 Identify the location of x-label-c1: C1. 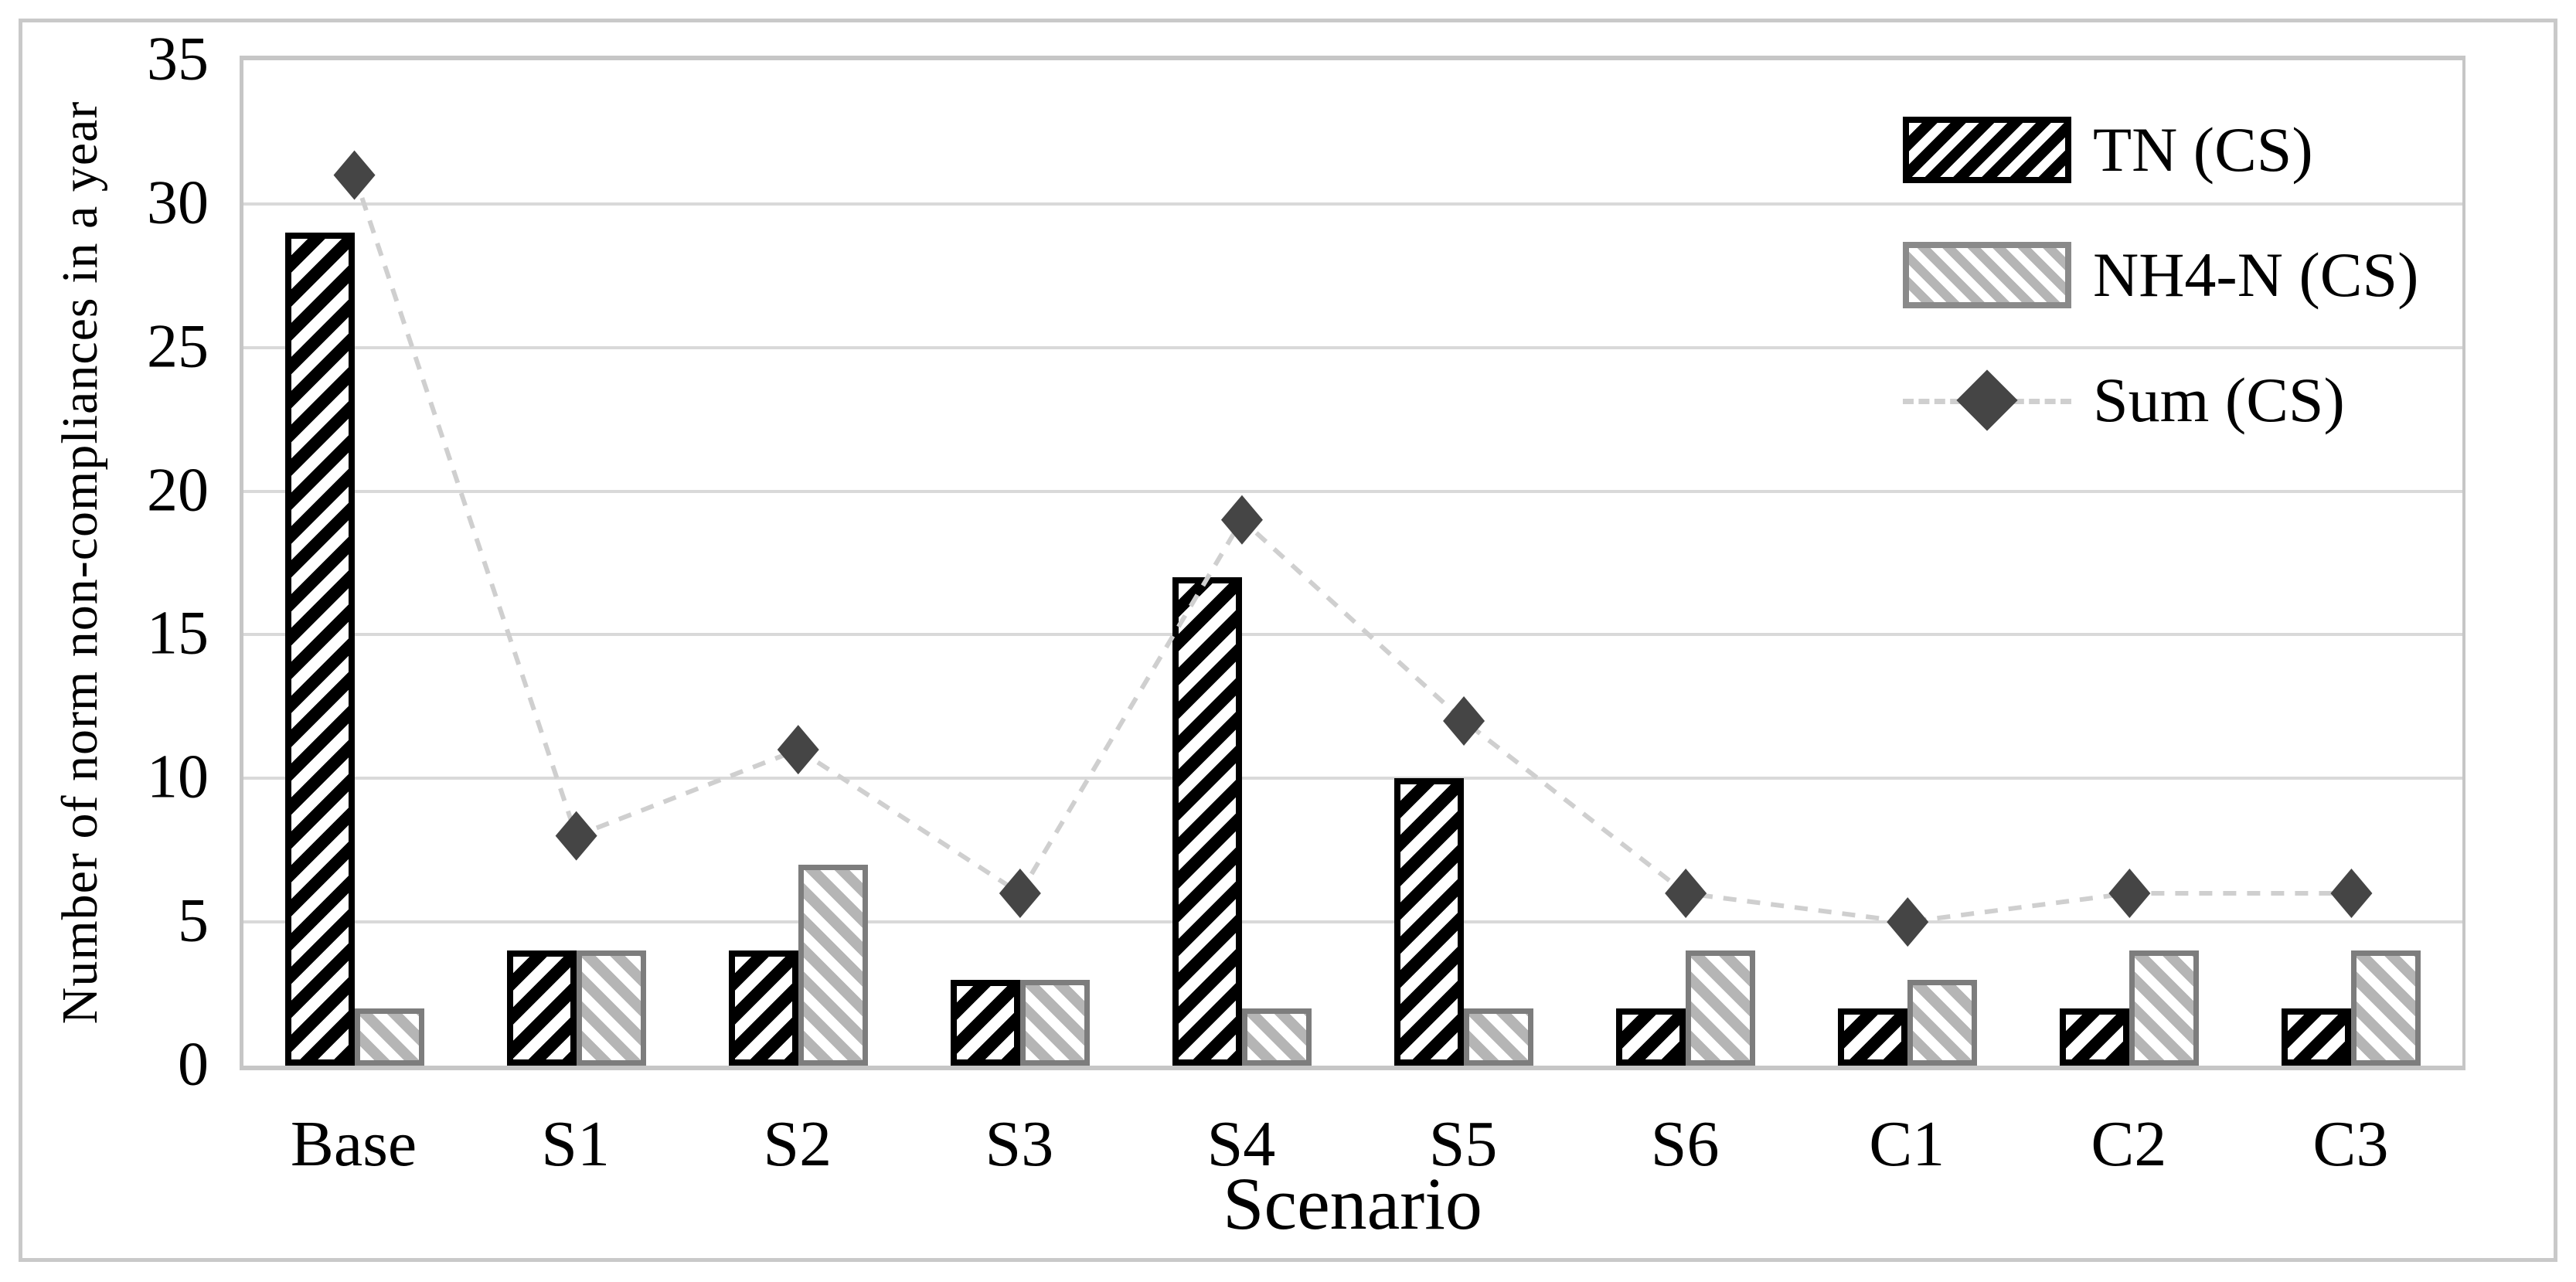
(1907, 1144).